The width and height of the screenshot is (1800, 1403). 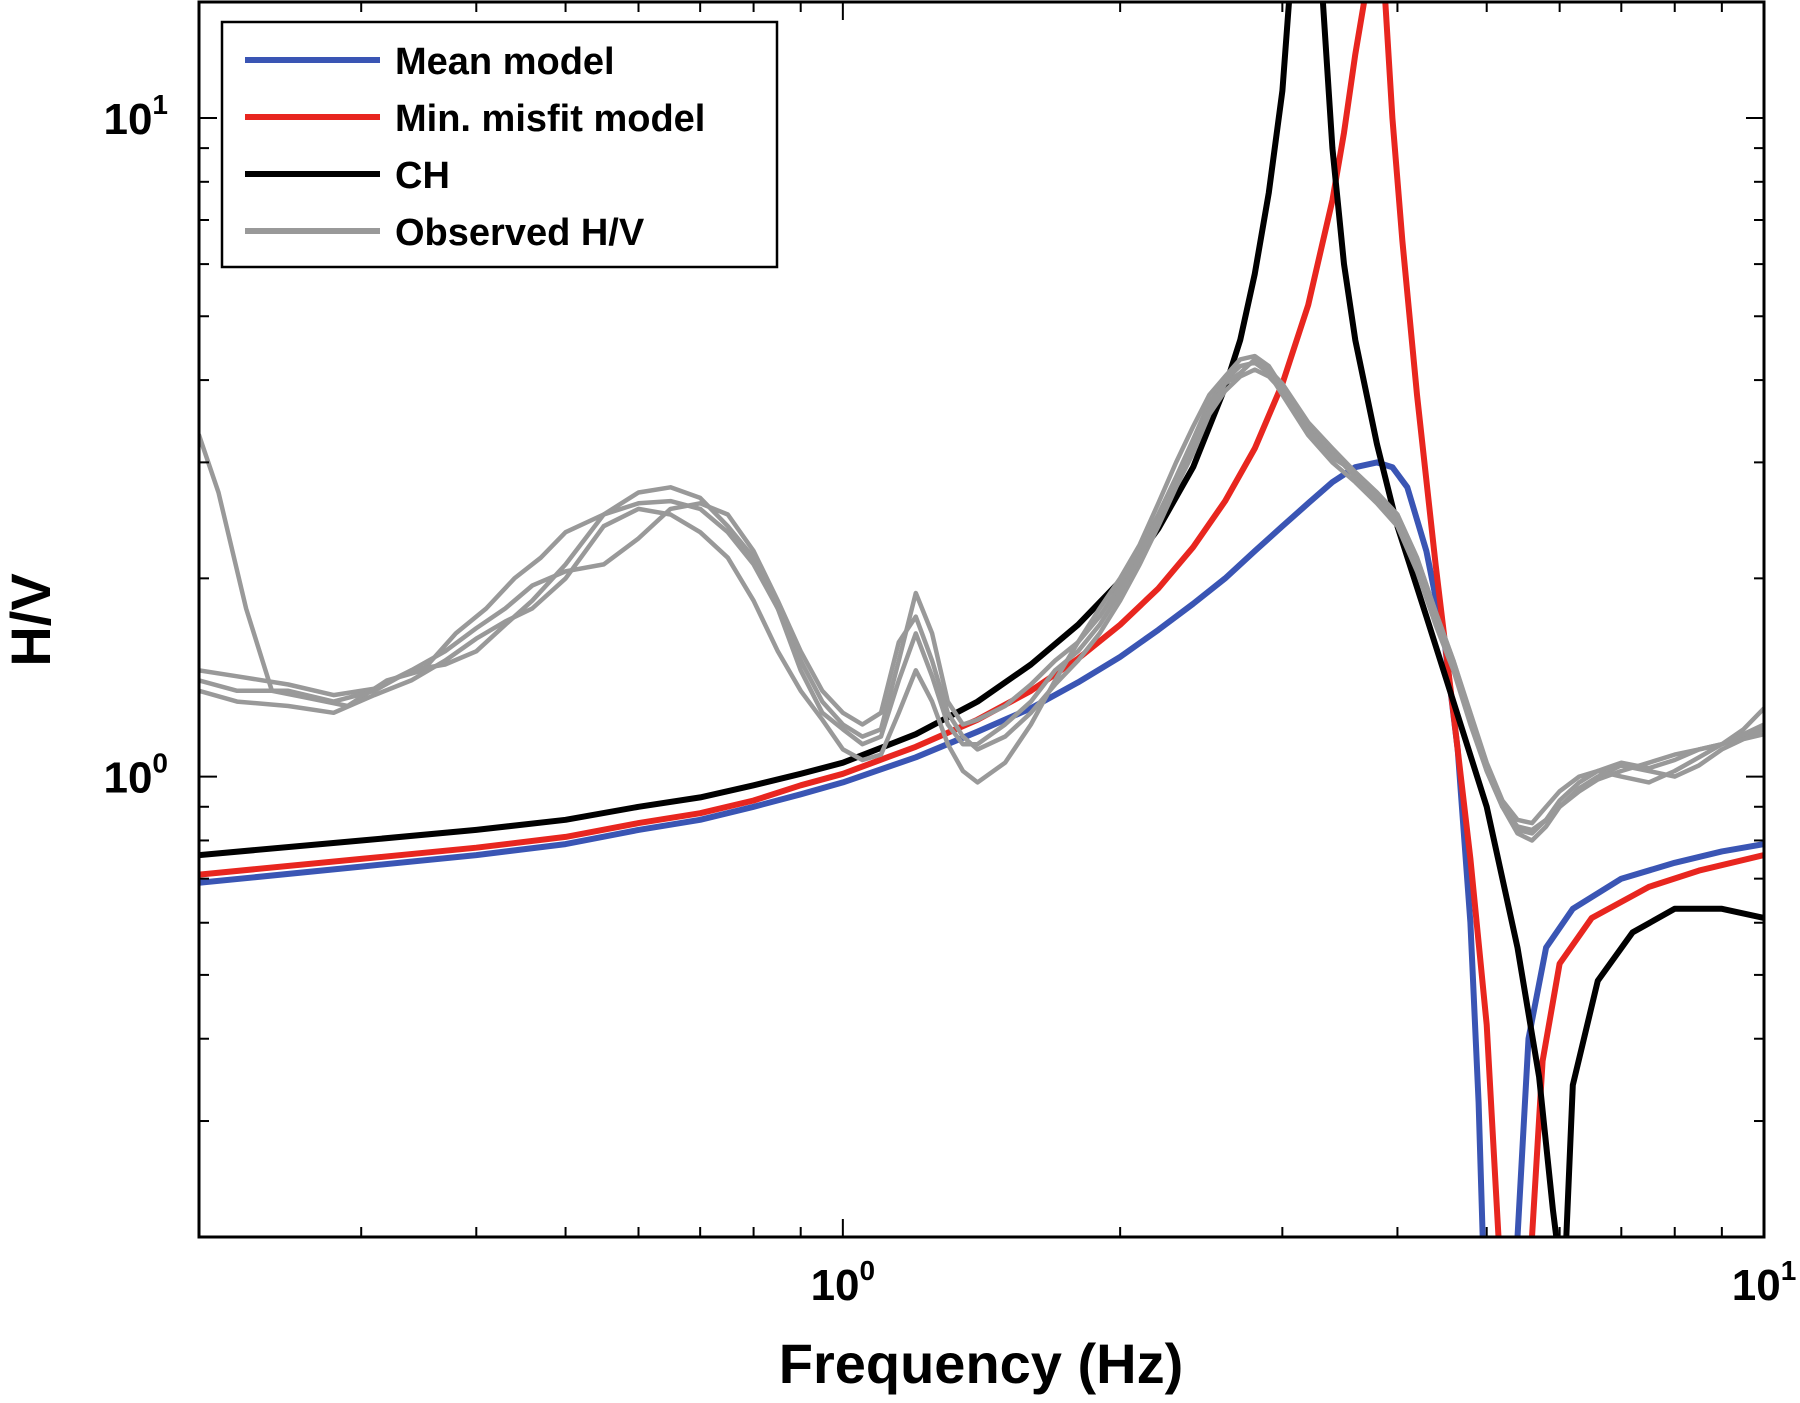 I want to click on y-tick-label: 10¹, so click(x=135, y=116).